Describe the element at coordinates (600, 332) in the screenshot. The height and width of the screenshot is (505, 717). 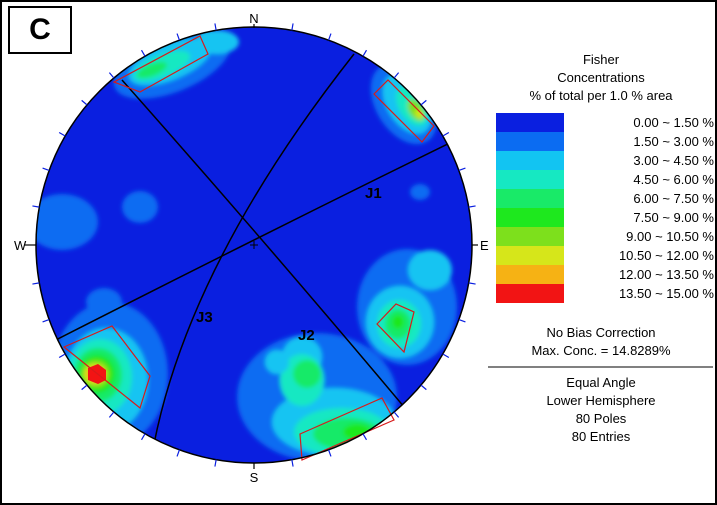
I see `legend-bias: No Bias Correction` at that location.